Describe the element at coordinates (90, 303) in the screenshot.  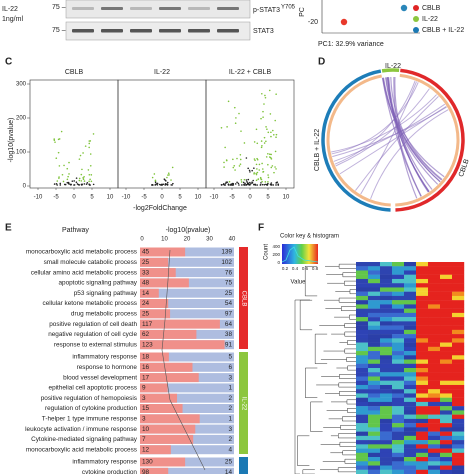
I see `pathway-label: cellular ketone metabolic process` at that location.